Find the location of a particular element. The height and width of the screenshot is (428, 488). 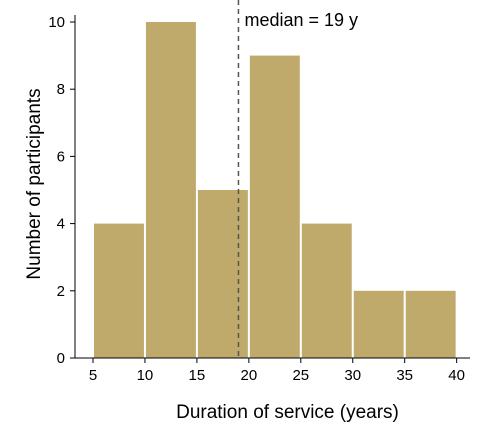

x-tick-label: 25 is located at coordinates (300, 375).